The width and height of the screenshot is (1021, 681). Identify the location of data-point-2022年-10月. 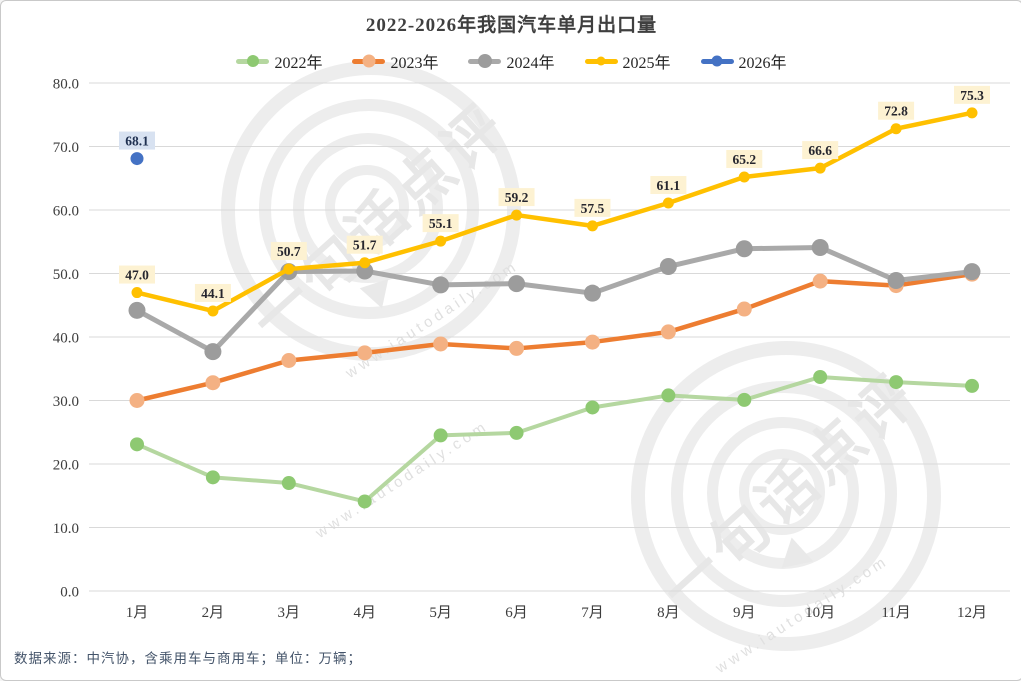
(820, 377).